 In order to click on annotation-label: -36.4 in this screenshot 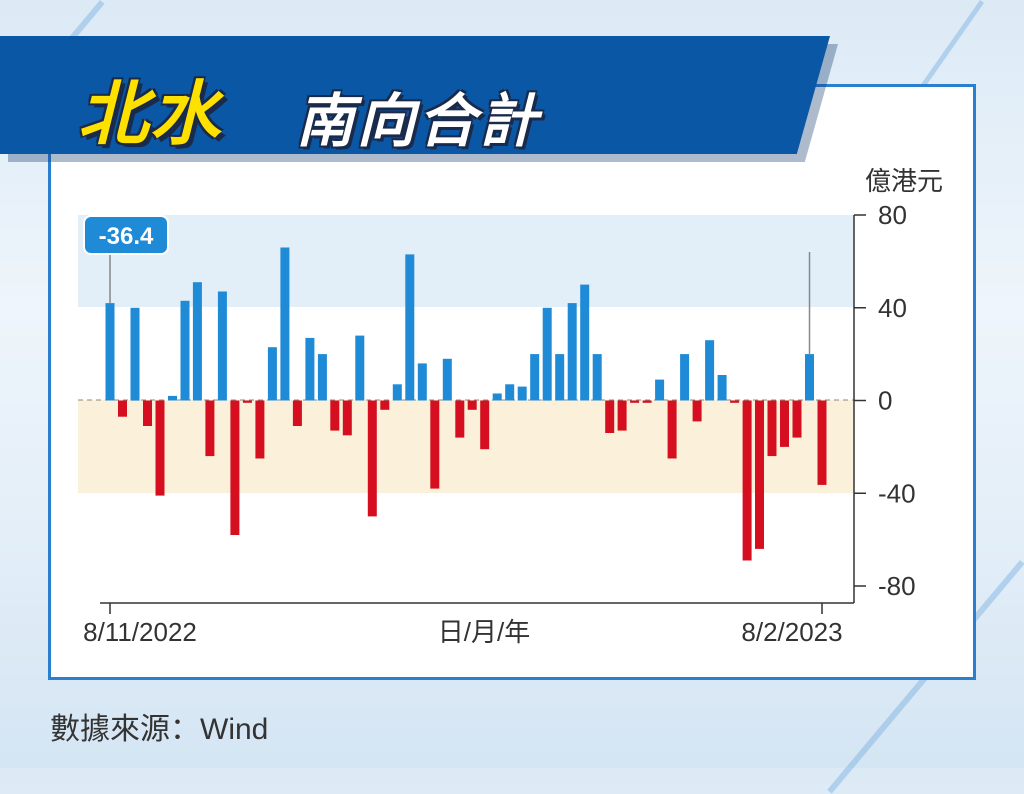, I will do `click(126, 236)`.